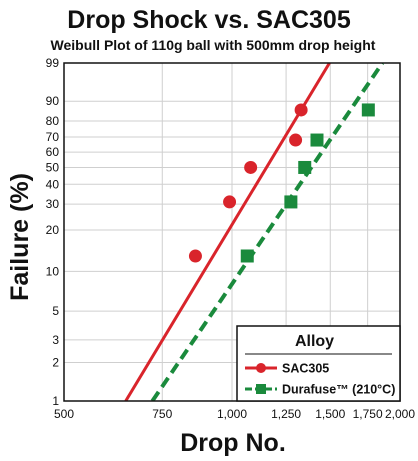 The height and width of the screenshot is (461, 418). What do you see at coordinates (53, 101) in the screenshot?
I see `y-tick-label: 90` at bounding box center [53, 101].